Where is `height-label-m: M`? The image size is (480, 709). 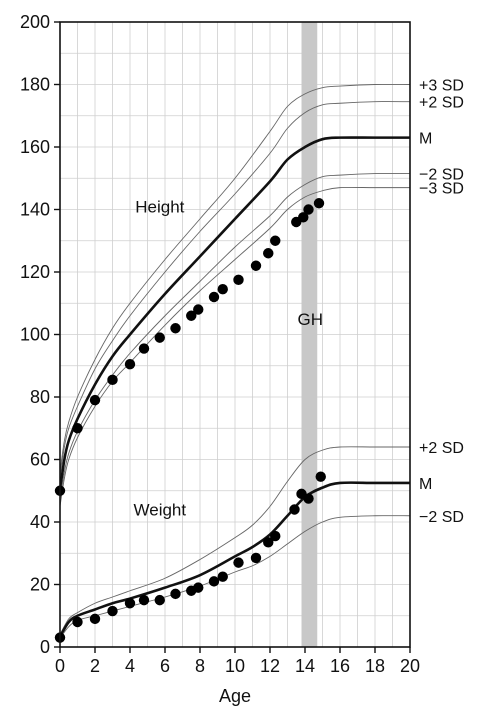
height-label-m: M is located at coordinates (425, 139).